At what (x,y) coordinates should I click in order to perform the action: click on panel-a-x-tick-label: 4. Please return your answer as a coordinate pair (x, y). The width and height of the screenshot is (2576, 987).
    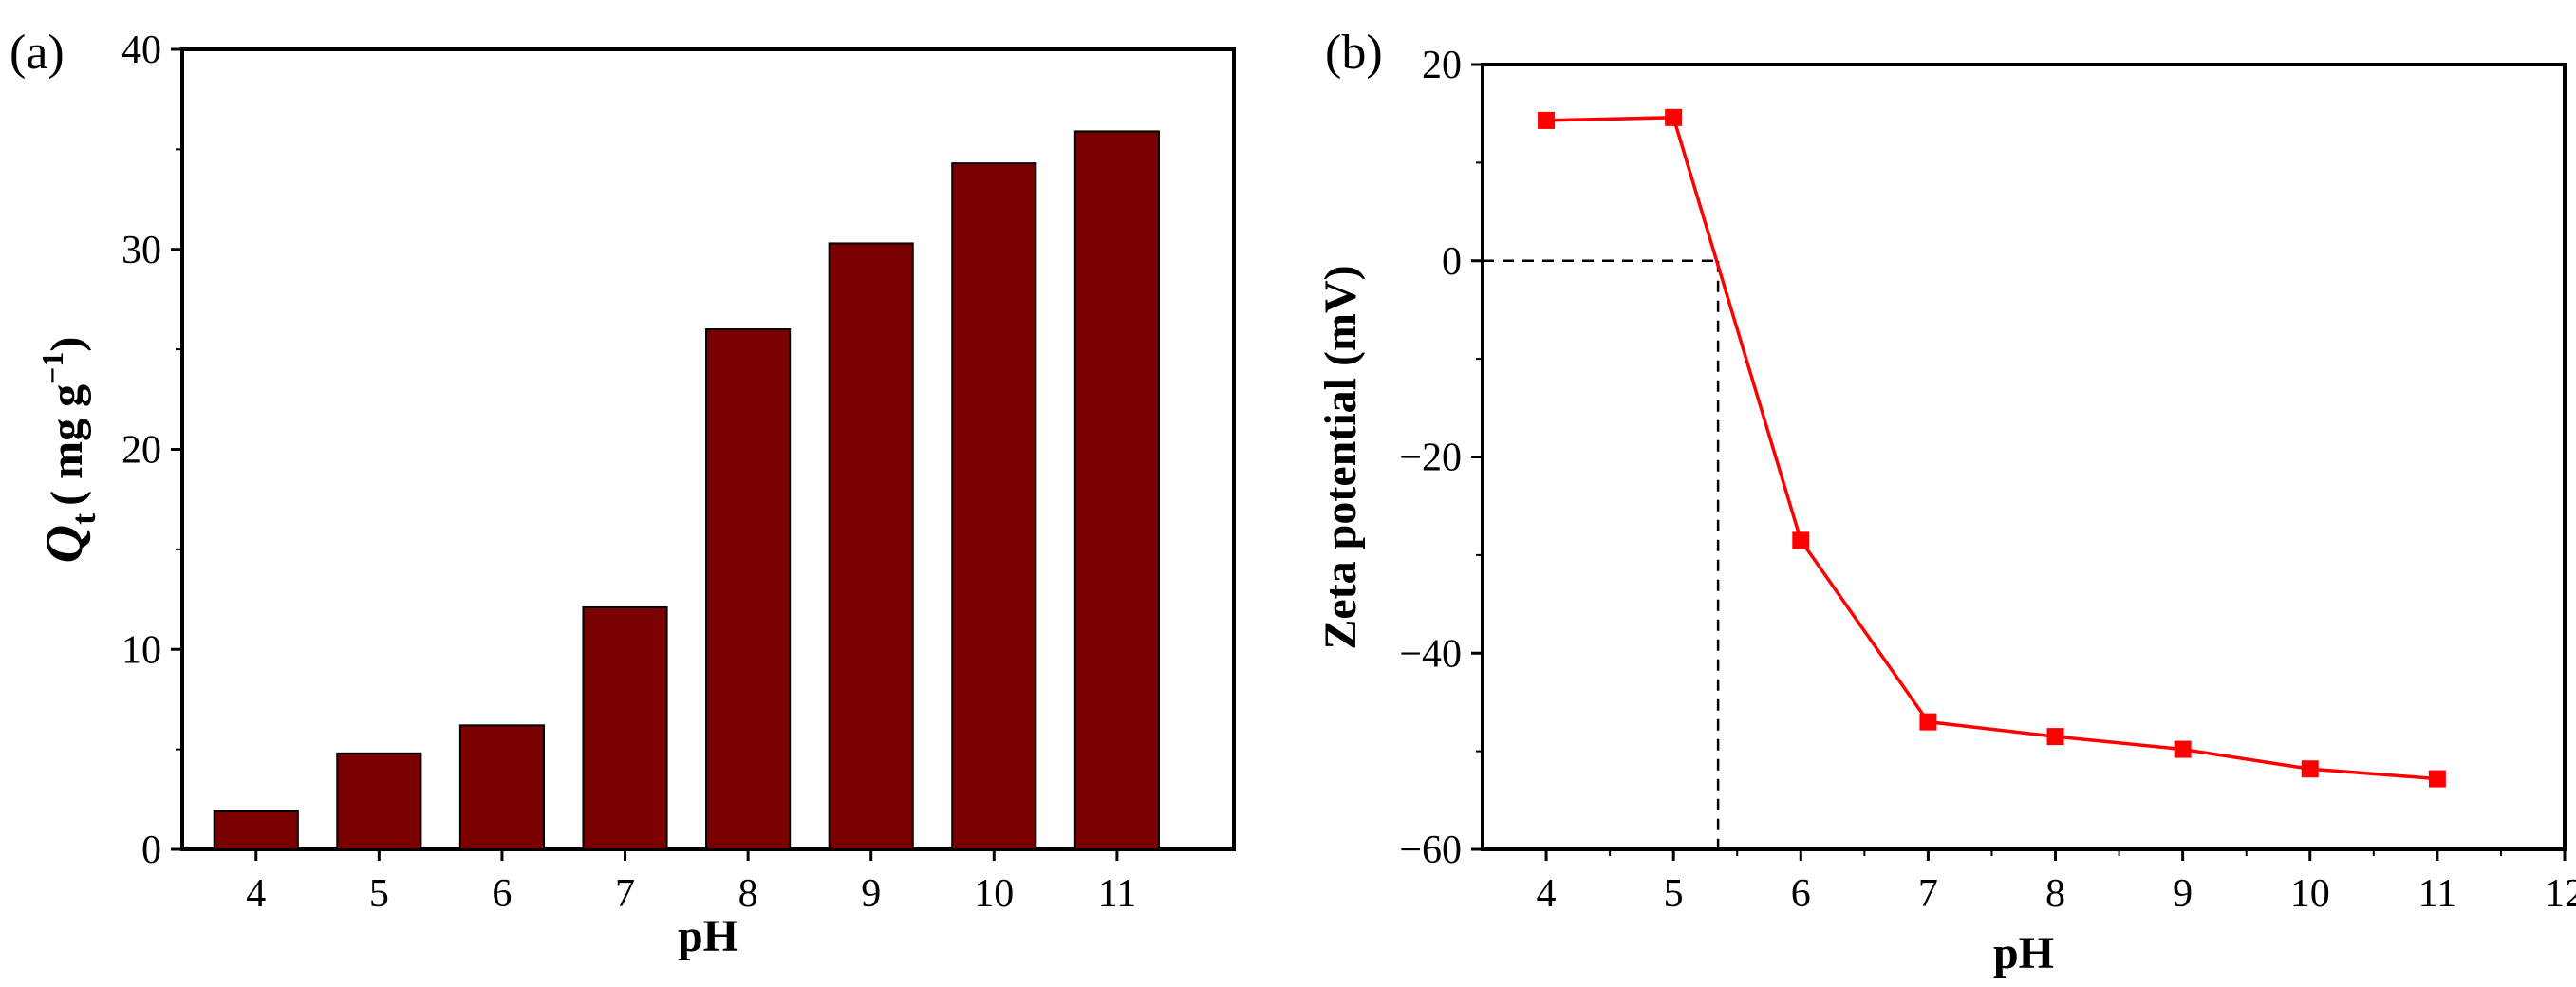
    Looking at the image, I should click on (256, 894).